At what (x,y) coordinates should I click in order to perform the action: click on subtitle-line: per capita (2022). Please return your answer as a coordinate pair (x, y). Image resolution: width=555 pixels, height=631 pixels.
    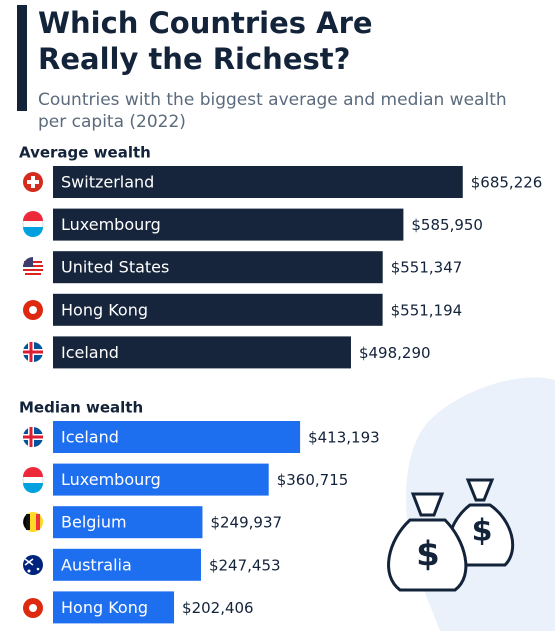
    Looking at the image, I should click on (112, 122).